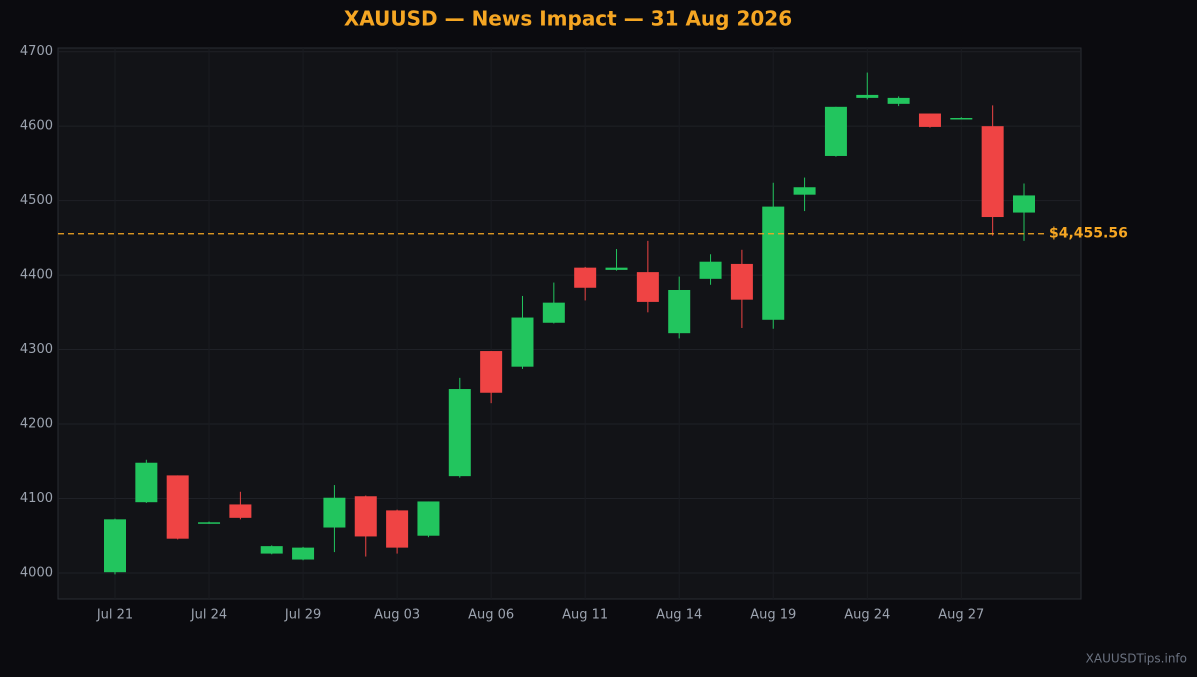 This screenshot has height=677, width=1197. Describe the element at coordinates (36, 349) in the screenshot. I see `y-tick-label: 4300` at that location.